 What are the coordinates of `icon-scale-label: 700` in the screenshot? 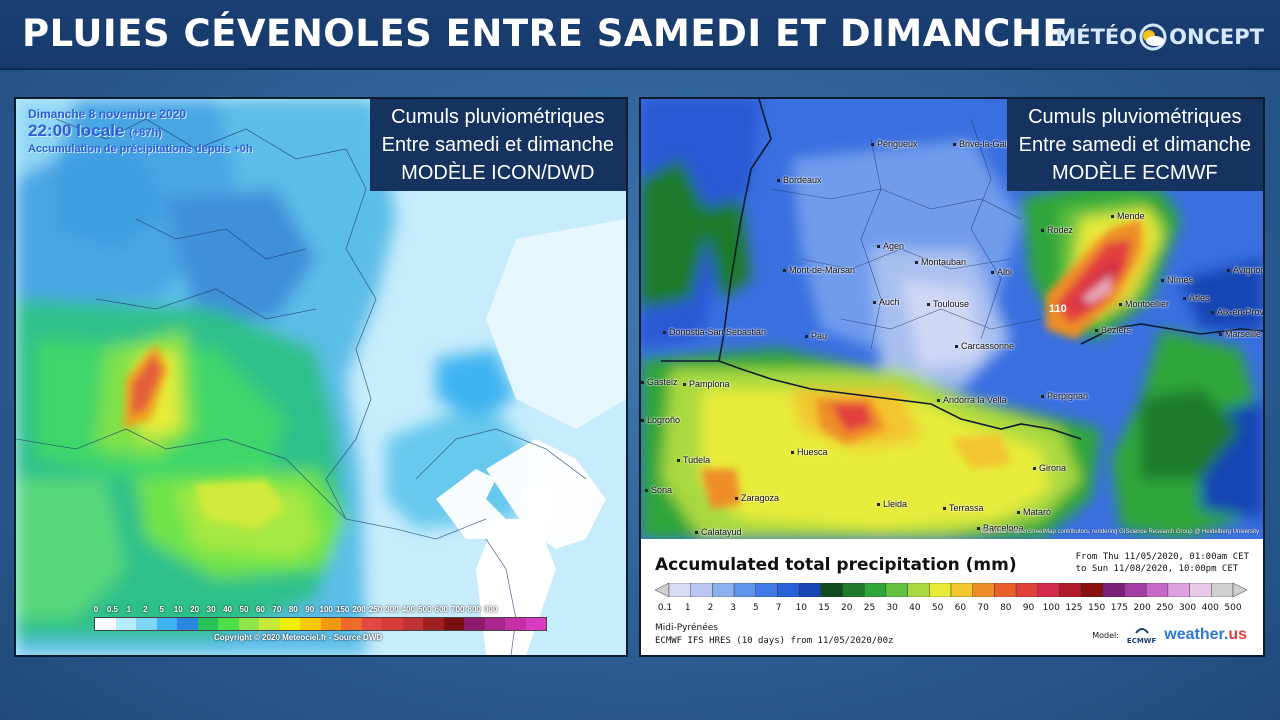 It's located at (458, 609).